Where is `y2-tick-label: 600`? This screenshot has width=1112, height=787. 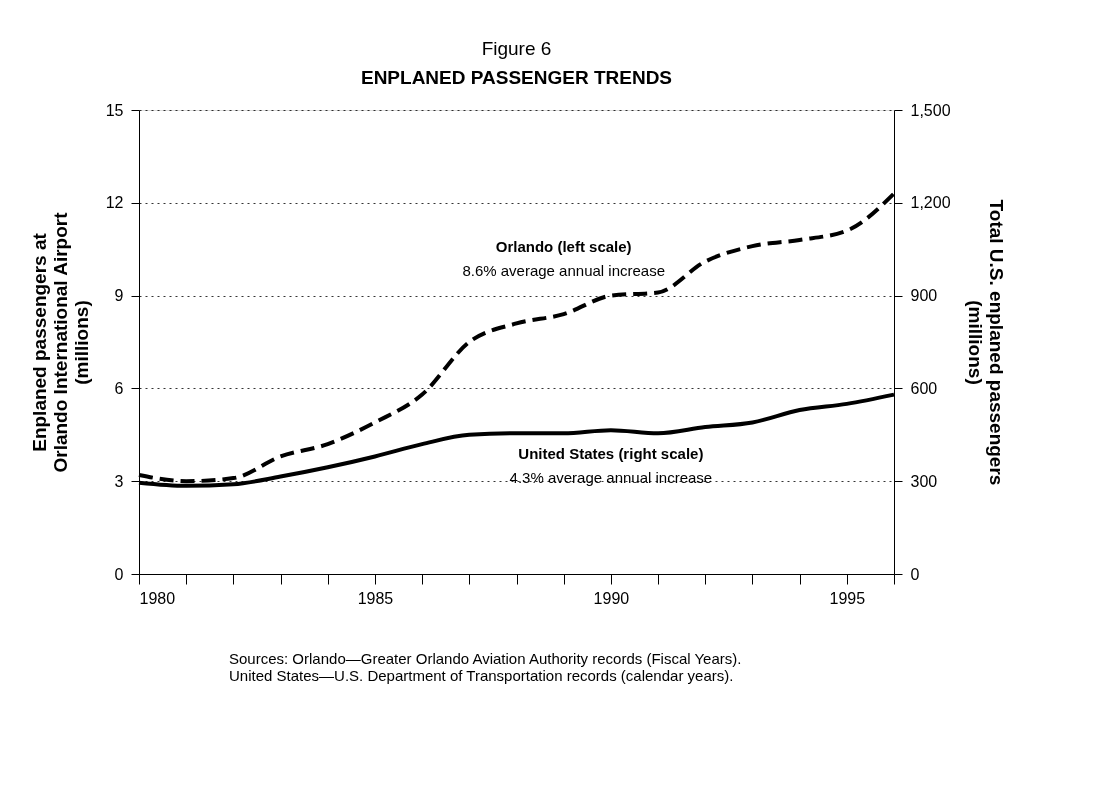
y2-tick-label: 600 is located at coordinates (924, 388).